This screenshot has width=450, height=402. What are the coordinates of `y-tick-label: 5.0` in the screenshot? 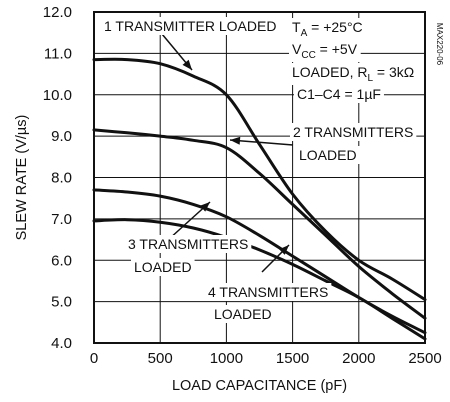 It's located at (61, 302).